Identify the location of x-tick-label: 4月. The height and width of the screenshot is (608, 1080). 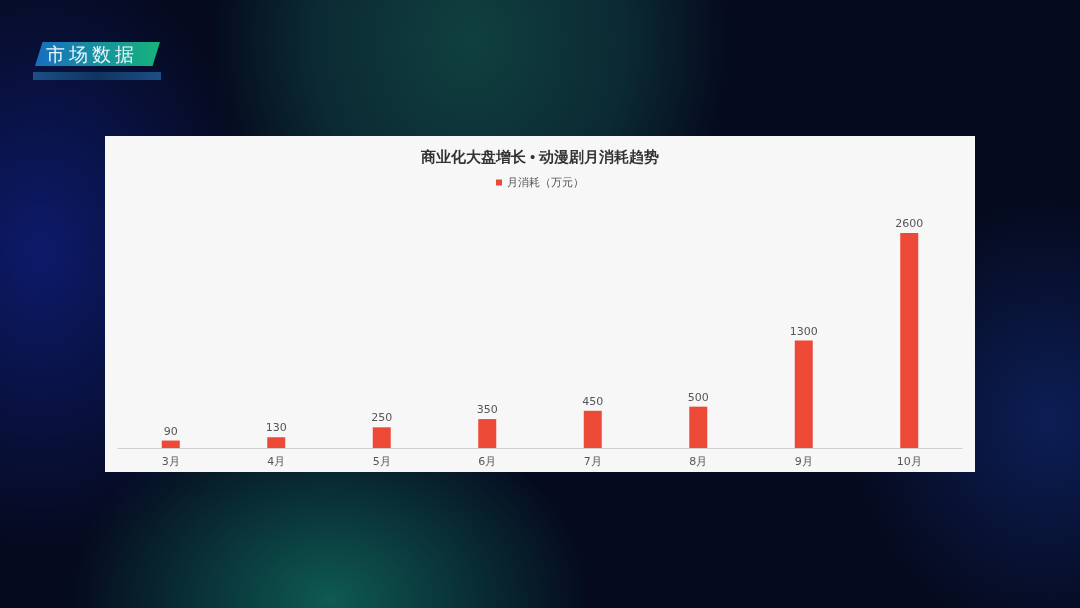
(276, 461).